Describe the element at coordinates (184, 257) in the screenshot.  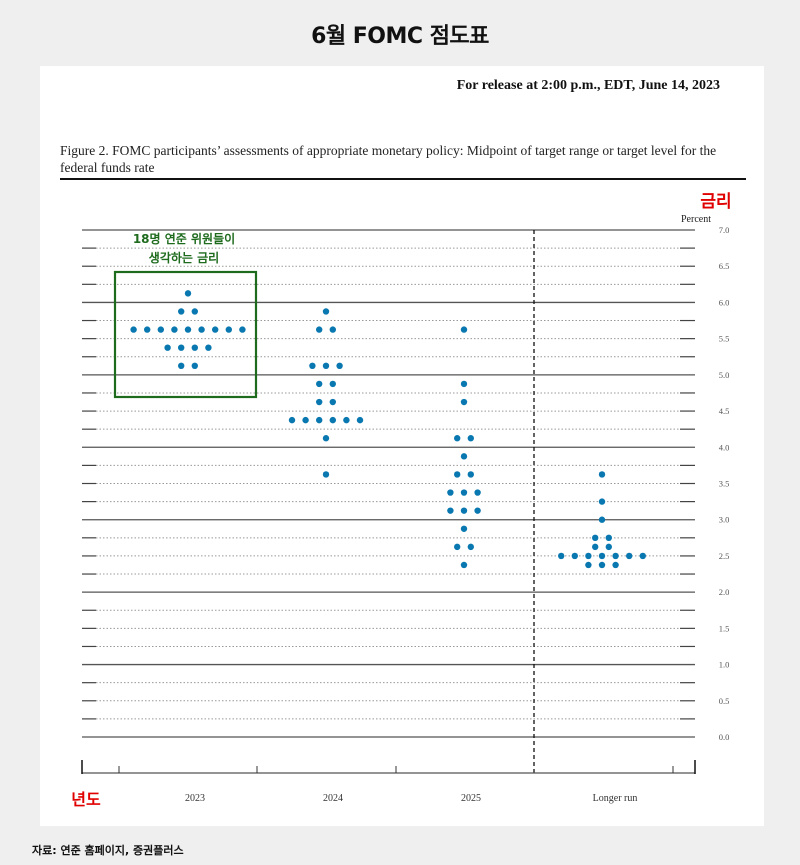
I see `highlight-box-label-line2: 생각하는 금리` at that location.